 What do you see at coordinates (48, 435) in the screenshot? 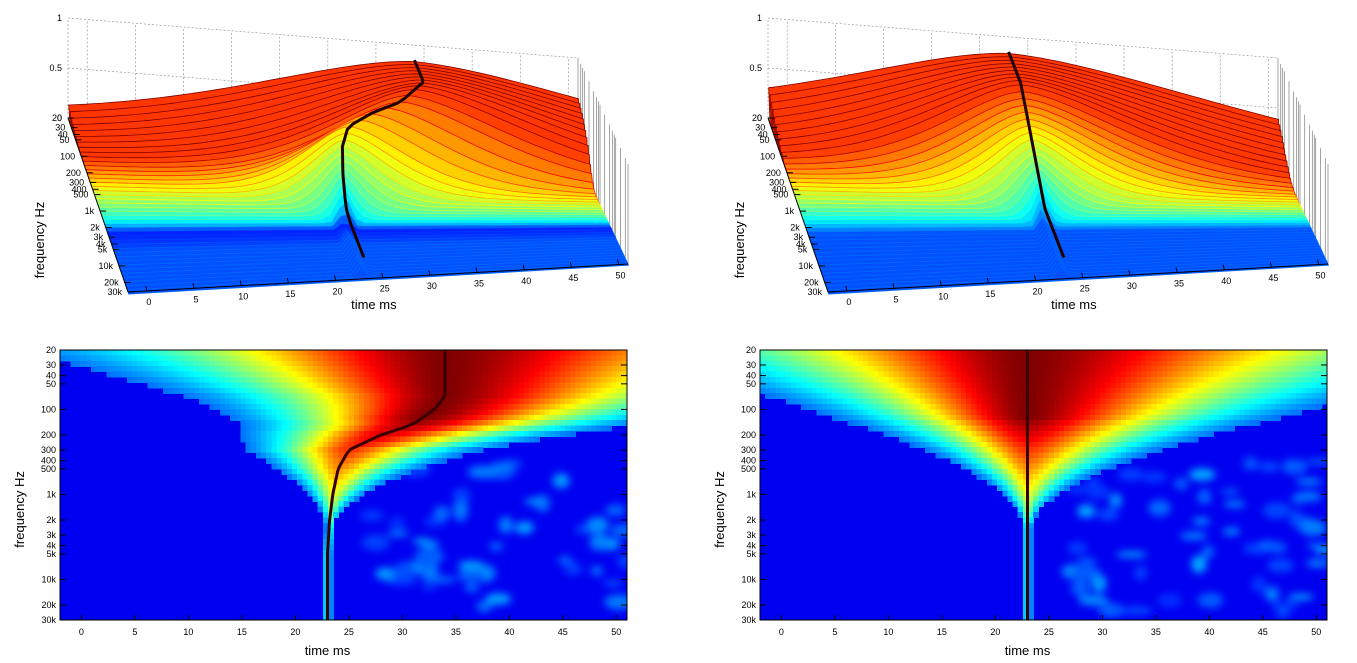
I see `y-tick-label: 200` at bounding box center [48, 435].